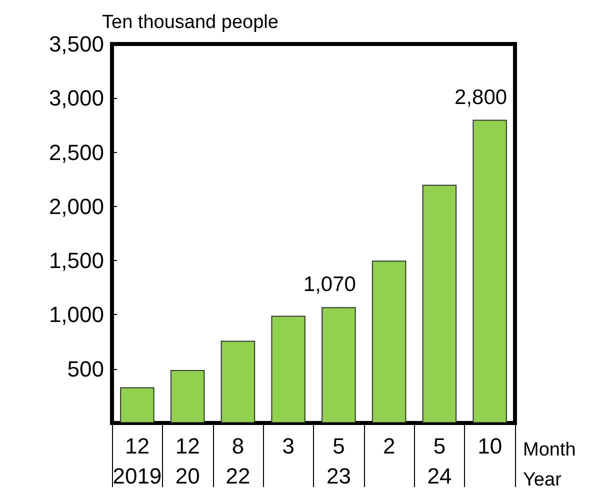 This screenshot has height=495, width=607. What do you see at coordinates (389, 446) in the screenshot?
I see `x-tick-label: 2` at bounding box center [389, 446].